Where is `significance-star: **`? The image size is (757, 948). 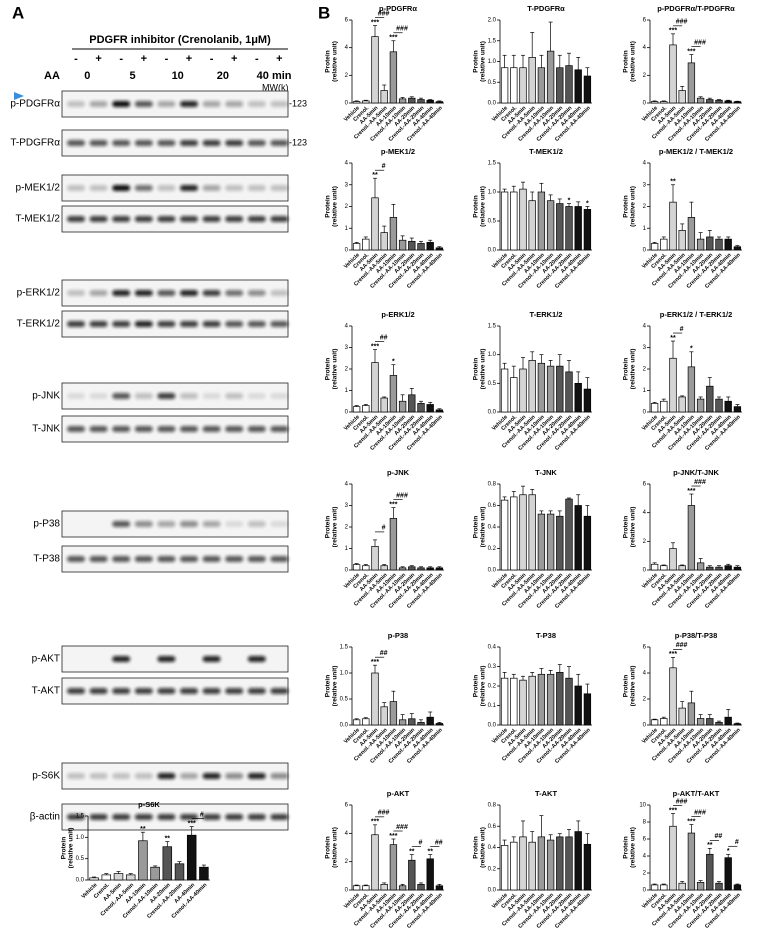 significance-star: ** is located at coordinates (168, 838).